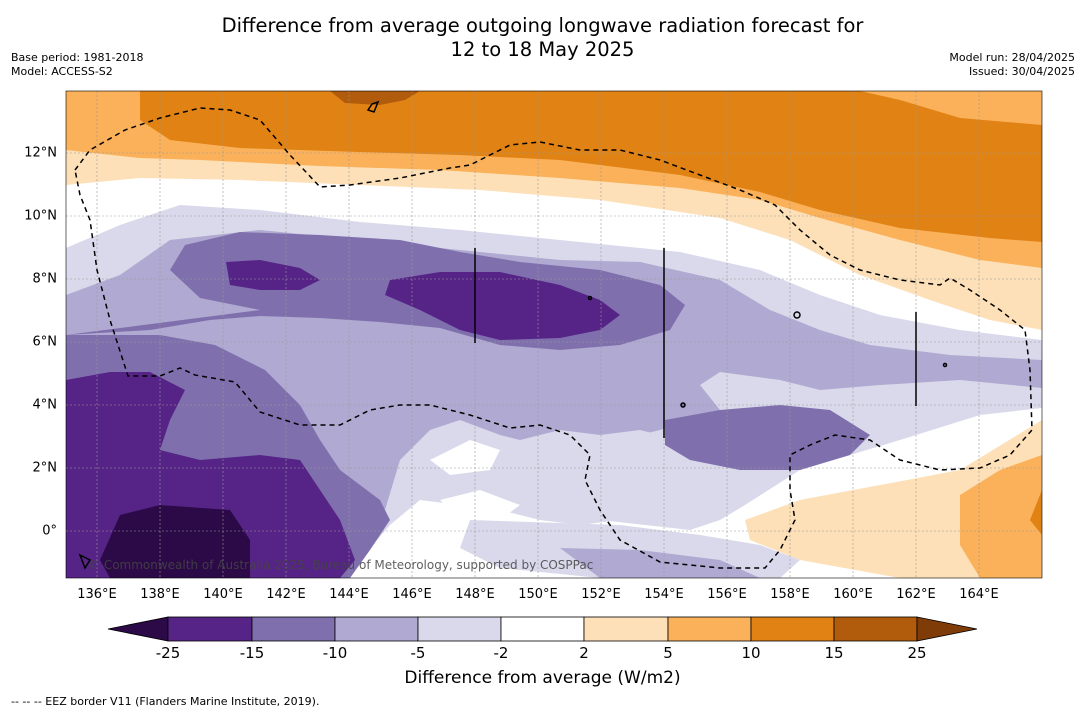  What do you see at coordinates (45, 468) in the screenshot?
I see `lat-label: 2°N` at bounding box center [45, 468].